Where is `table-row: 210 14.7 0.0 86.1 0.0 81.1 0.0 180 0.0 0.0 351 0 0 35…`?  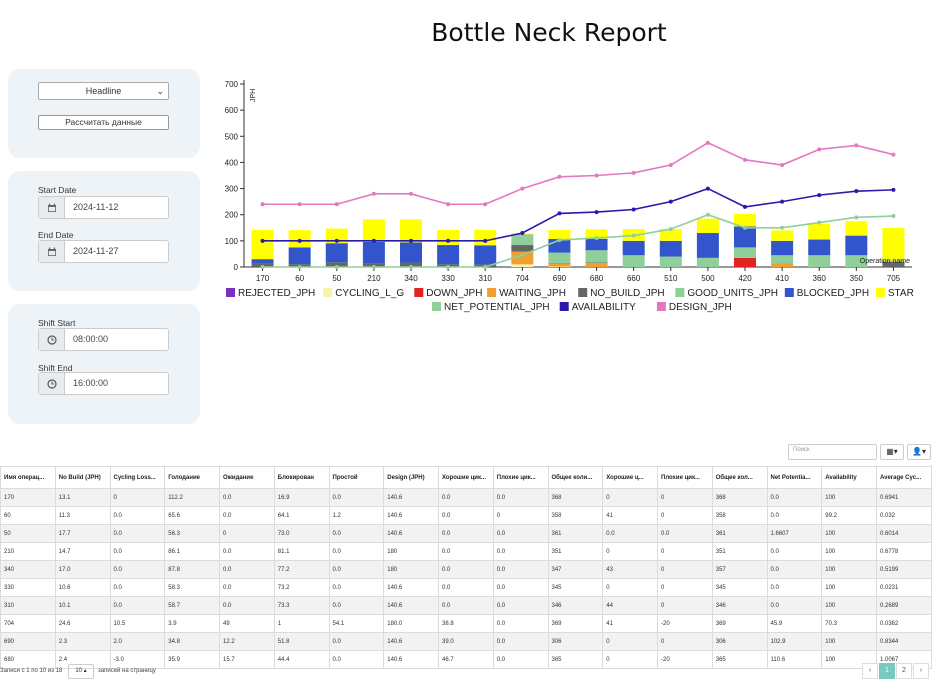 table-row: 210 14.7 0.0 86.1 0.0 81.1 0.0 180 0.0 0.0 351 0 0 35… is located at coordinates (466, 551).